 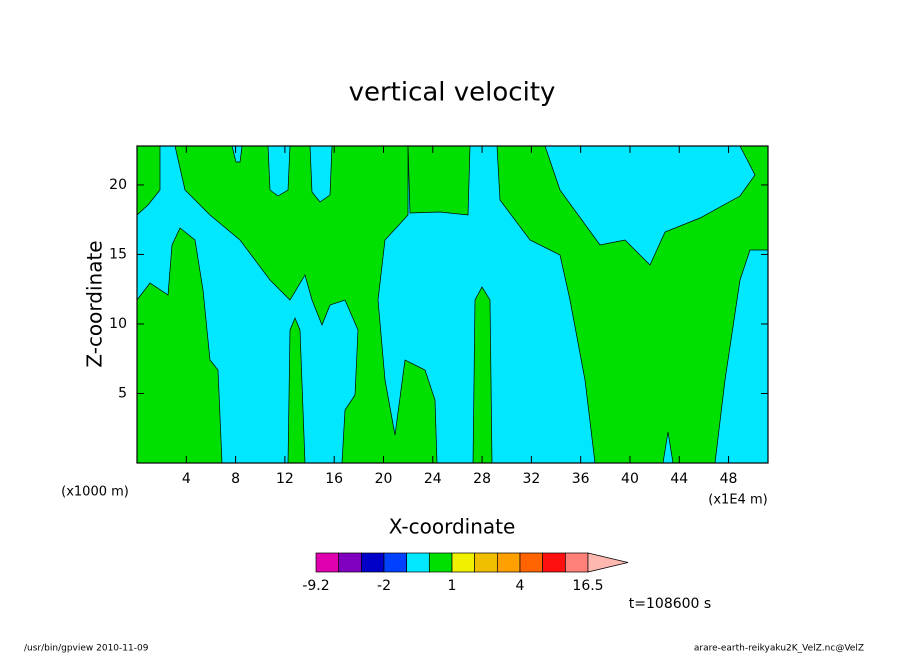 I want to click on colorbar-tick-label: -2, so click(x=384, y=586).